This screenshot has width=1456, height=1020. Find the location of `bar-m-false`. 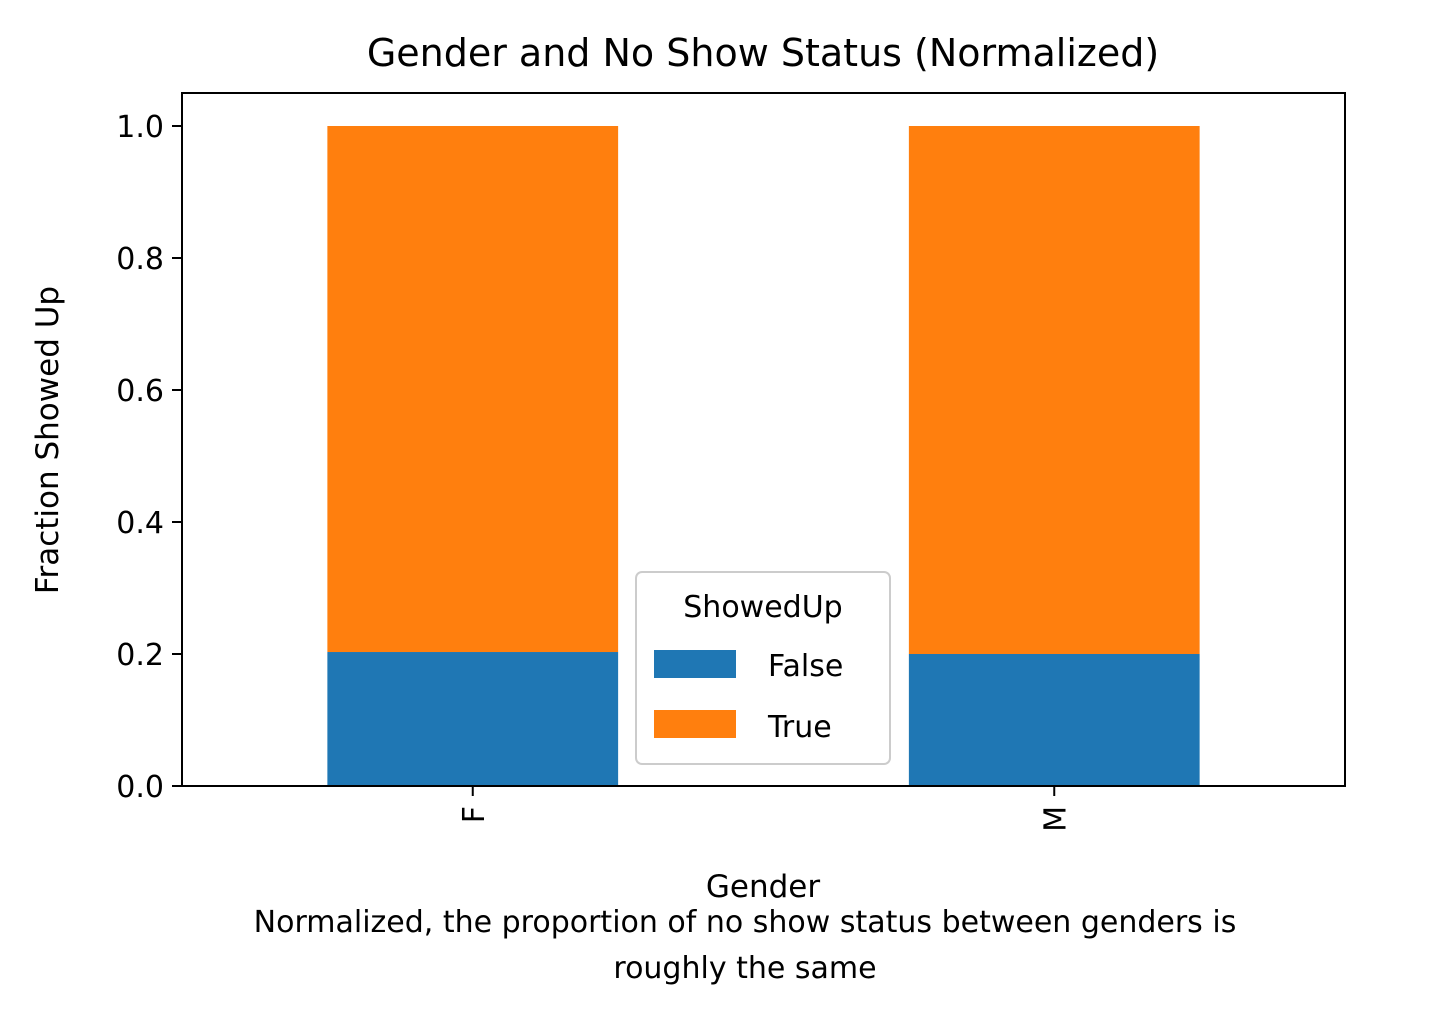

bar-m-false is located at coordinates (1054, 720).